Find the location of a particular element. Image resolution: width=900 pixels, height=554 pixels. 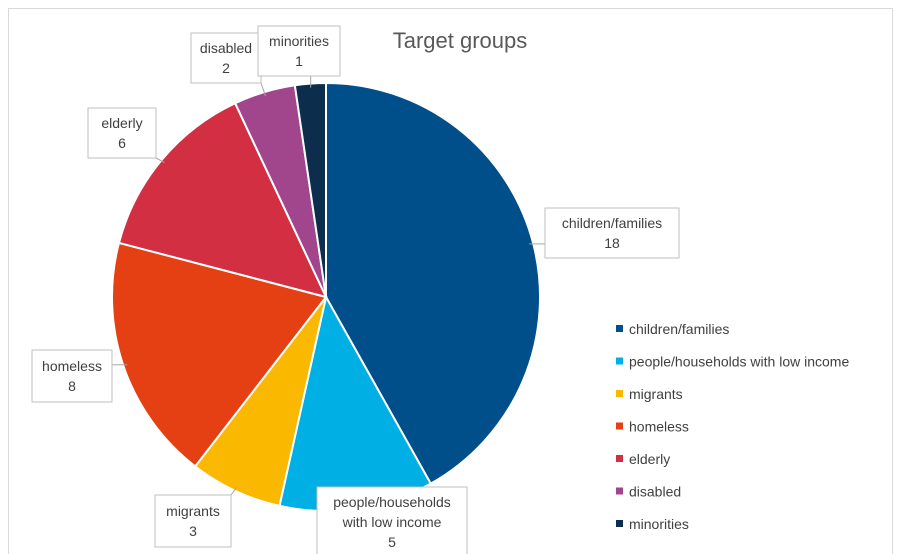

callout-homeless: homeless 8 is located at coordinates (72, 376).